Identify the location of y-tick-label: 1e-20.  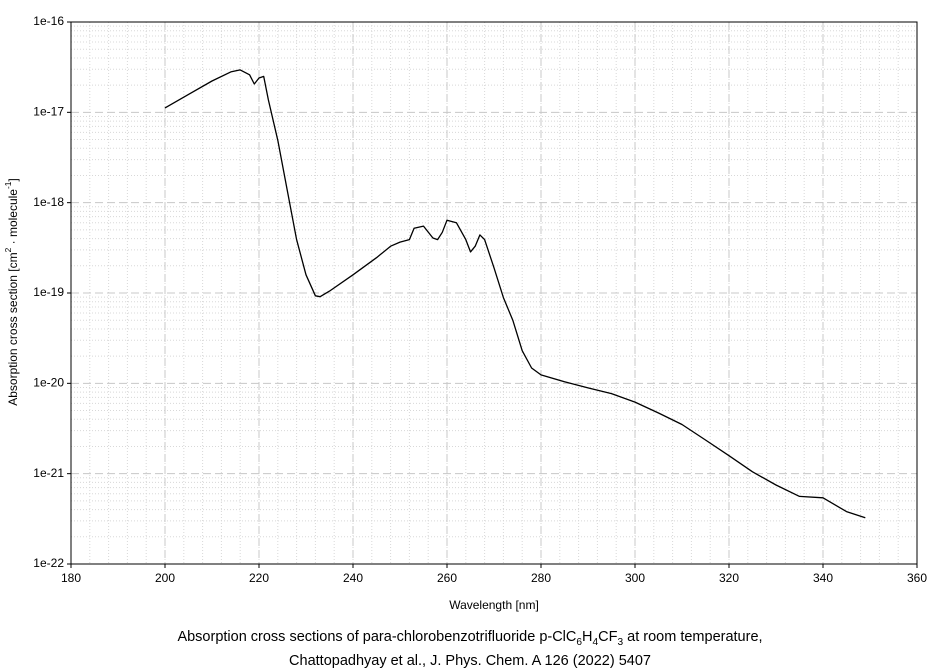
(48, 383).